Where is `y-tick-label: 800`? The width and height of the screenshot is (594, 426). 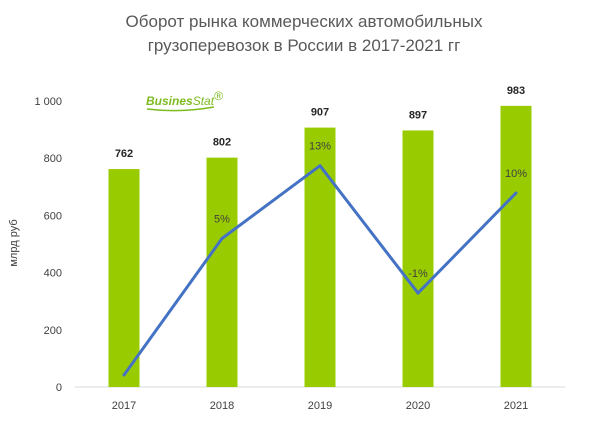
y-tick-label: 800 is located at coordinates (53, 159).